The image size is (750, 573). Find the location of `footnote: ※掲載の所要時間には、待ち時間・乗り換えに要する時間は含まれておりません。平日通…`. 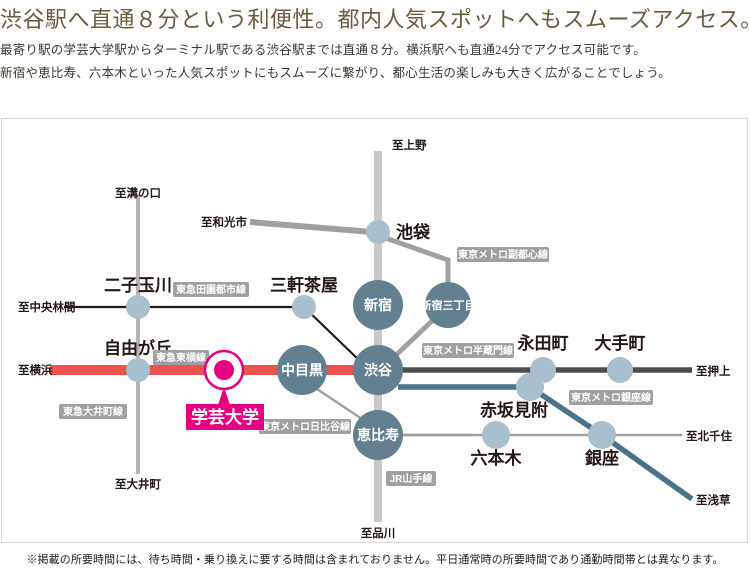

footnote: ※掲載の所要時間には、待ち時間・乗り換えに要する時間は含まれておりません。平日通… is located at coordinates (375, 560).